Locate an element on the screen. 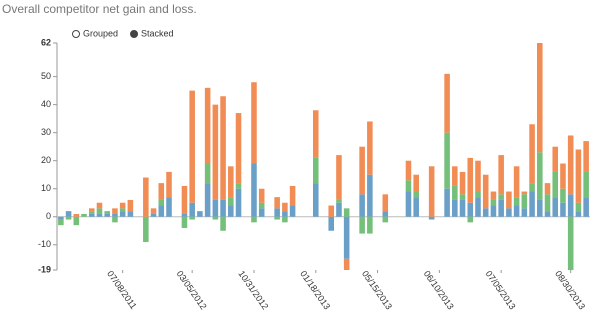 The height and width of the screenshot is (323, 600). y-tick-label: 10 is located at coordinates (46, 188).